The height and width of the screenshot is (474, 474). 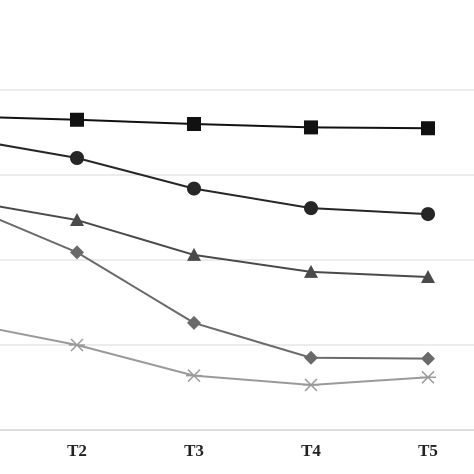 I want to click on x-tick-label: T4, so click(x=311, y=450).